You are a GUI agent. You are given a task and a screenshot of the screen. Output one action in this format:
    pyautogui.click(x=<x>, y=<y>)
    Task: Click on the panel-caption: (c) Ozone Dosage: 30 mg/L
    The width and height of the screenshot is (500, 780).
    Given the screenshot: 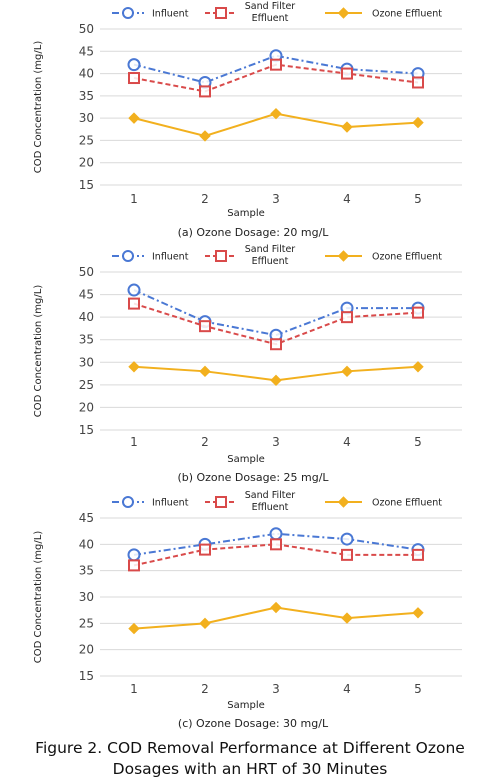 What is the action you would take?
    pyautogui.click(x=253, y=723)
    